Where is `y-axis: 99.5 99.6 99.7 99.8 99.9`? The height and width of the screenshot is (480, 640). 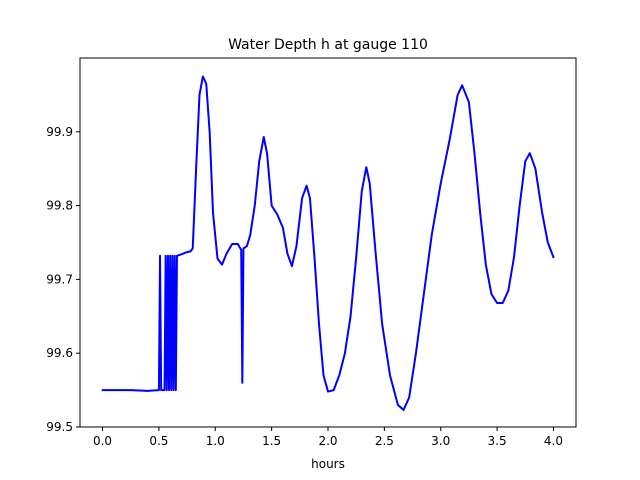 y-axis: 99.5 99.6 99.7 99.8 99.9 is located at coordinates (63, 279).